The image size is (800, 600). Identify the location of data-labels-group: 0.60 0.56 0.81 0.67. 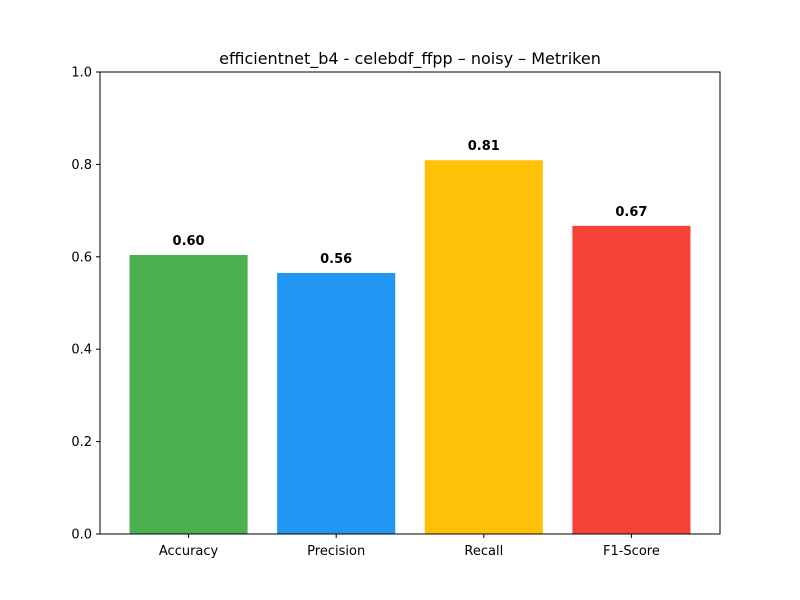
(410, 203).